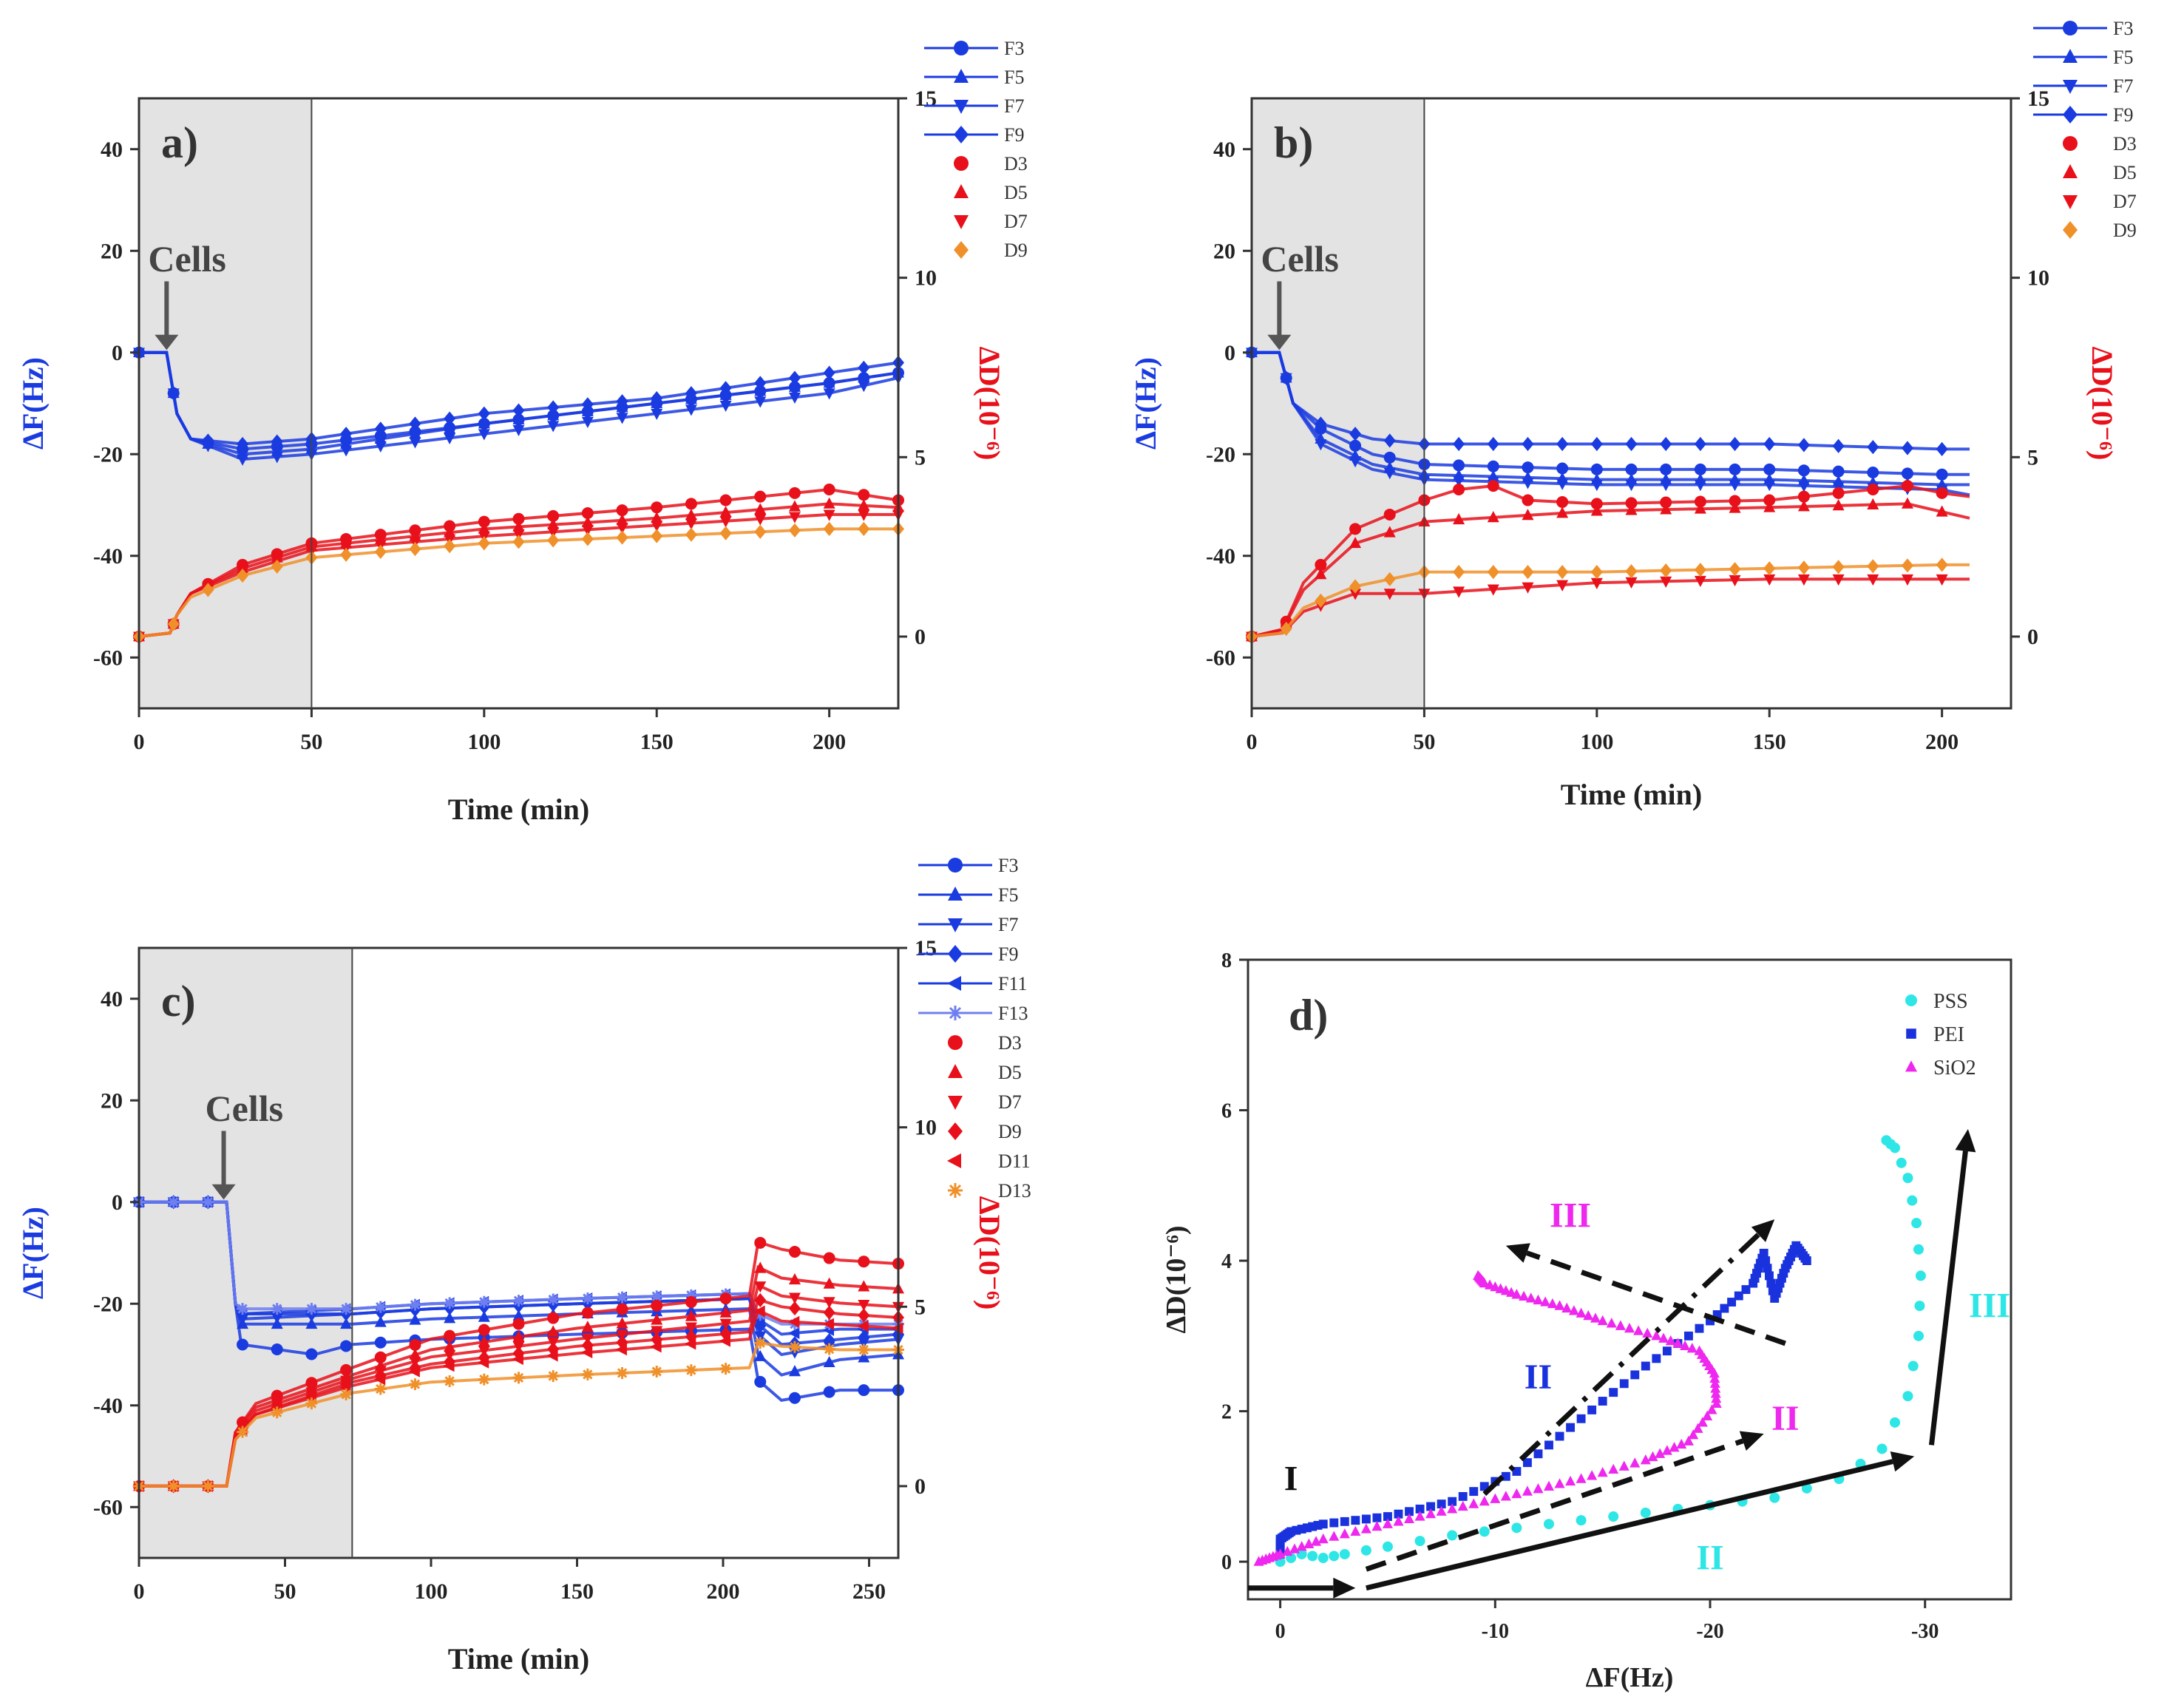 This screenshot has height=1708, width=2167. What do you see at coordinates (968, 895) in the screenshot?
I see `legend-item-F5: F5` at bounding box center [968, 895].